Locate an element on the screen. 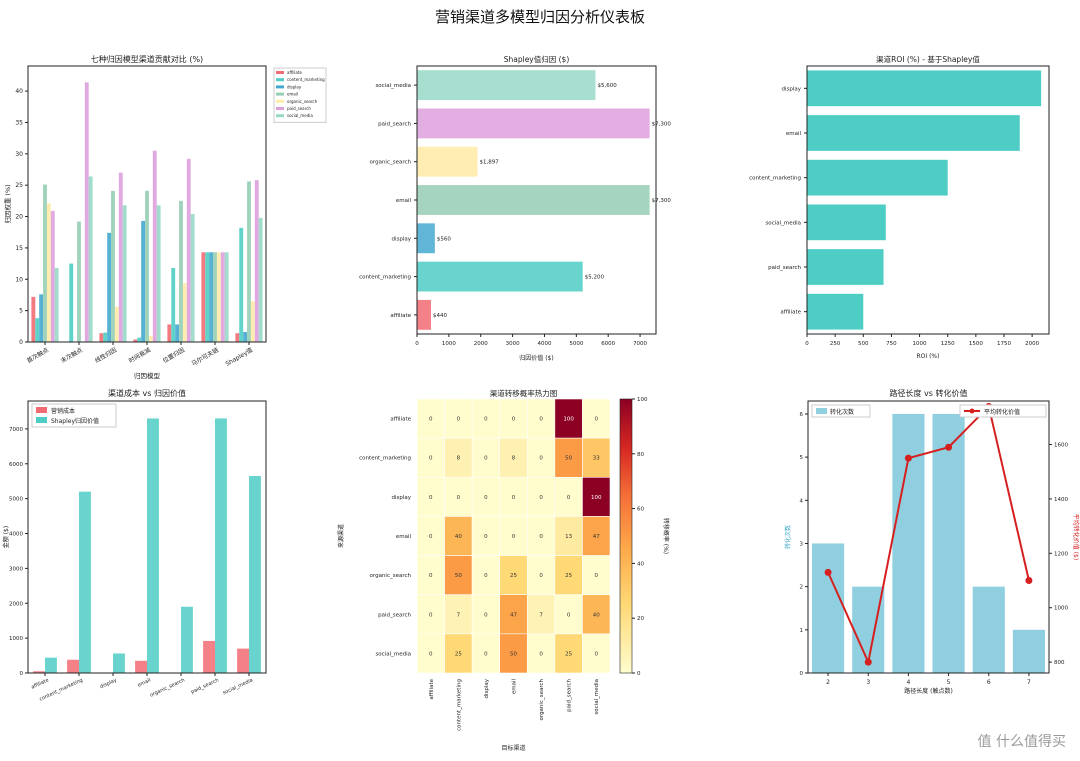 The image size is (1080, 761). chart6-ytick-label: 4 is located at coordinates (802, 501).